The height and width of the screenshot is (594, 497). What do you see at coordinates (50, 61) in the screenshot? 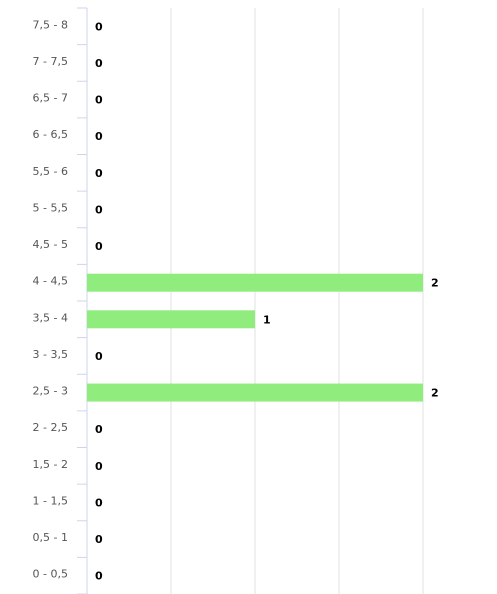
I see `y-tick-label: 7 - 7,5` at bounding box center [50, 61].